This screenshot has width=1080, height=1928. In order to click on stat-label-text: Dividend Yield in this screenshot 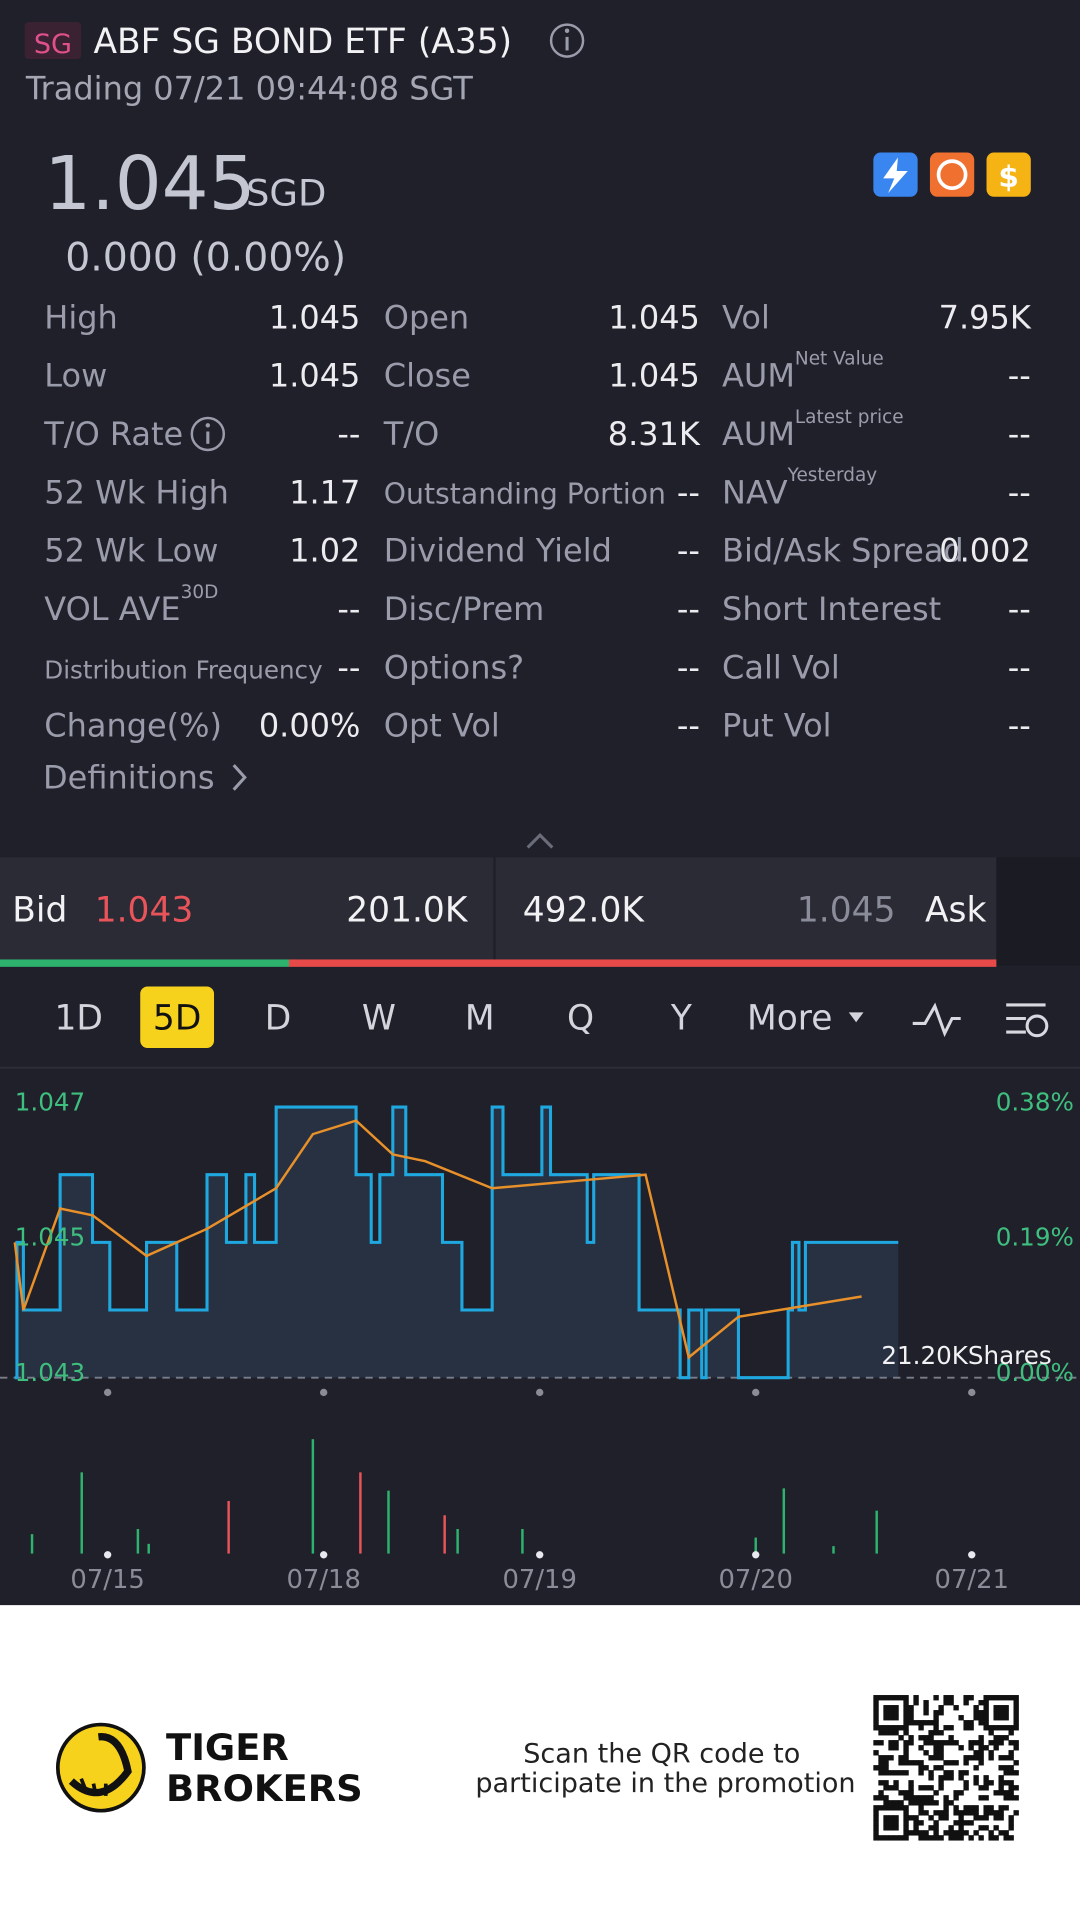, I will do `click(498, 551)`.